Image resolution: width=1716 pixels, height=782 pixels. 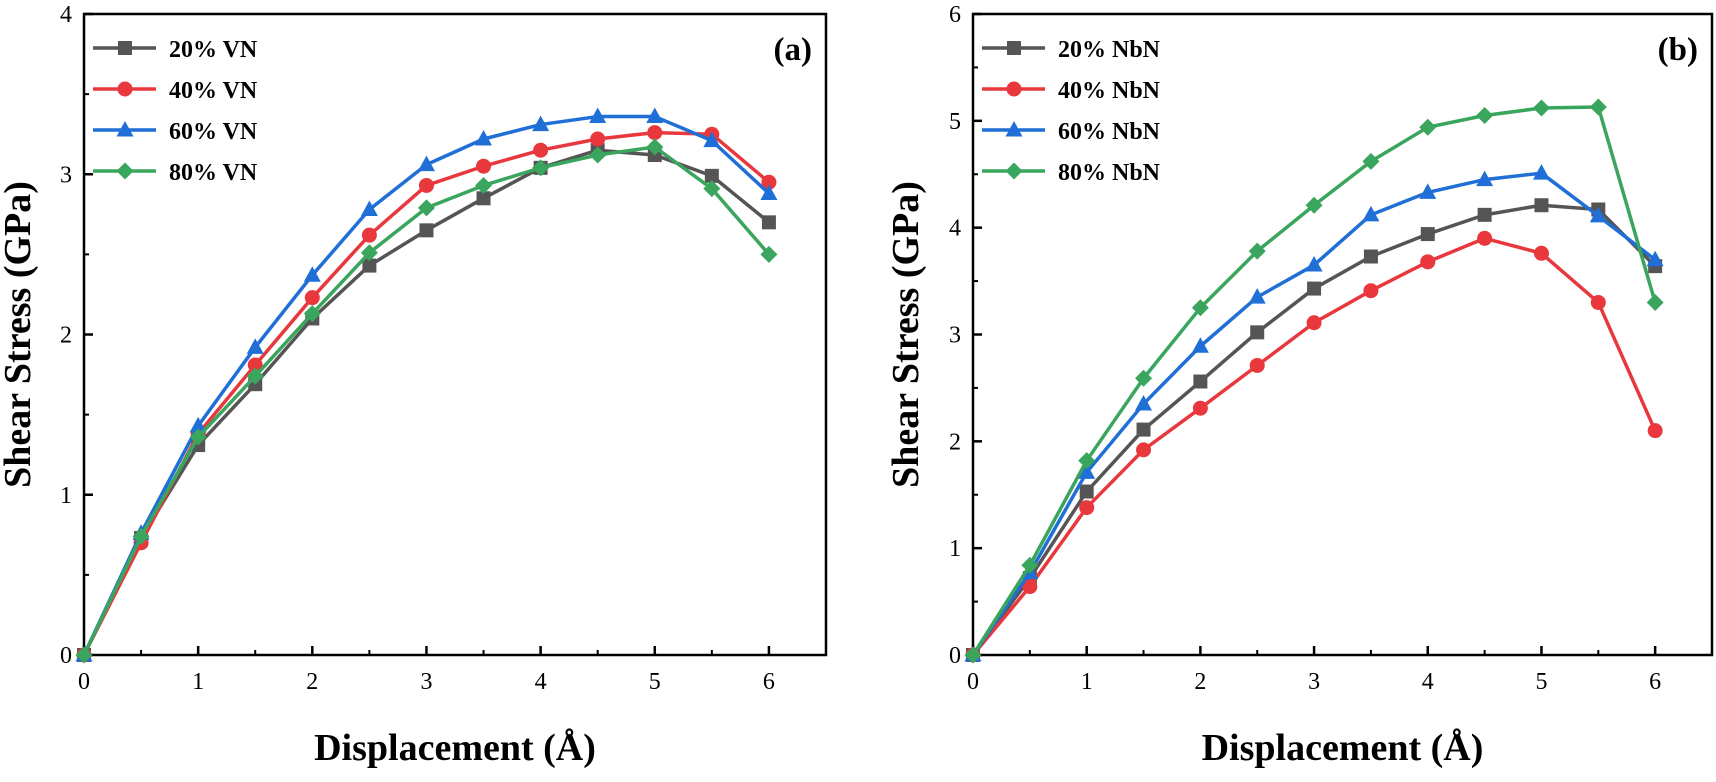 I want to click on legend: 20% NbN 40% NbN 60% NbN 80% NbN, so click(x=1071, y=111).